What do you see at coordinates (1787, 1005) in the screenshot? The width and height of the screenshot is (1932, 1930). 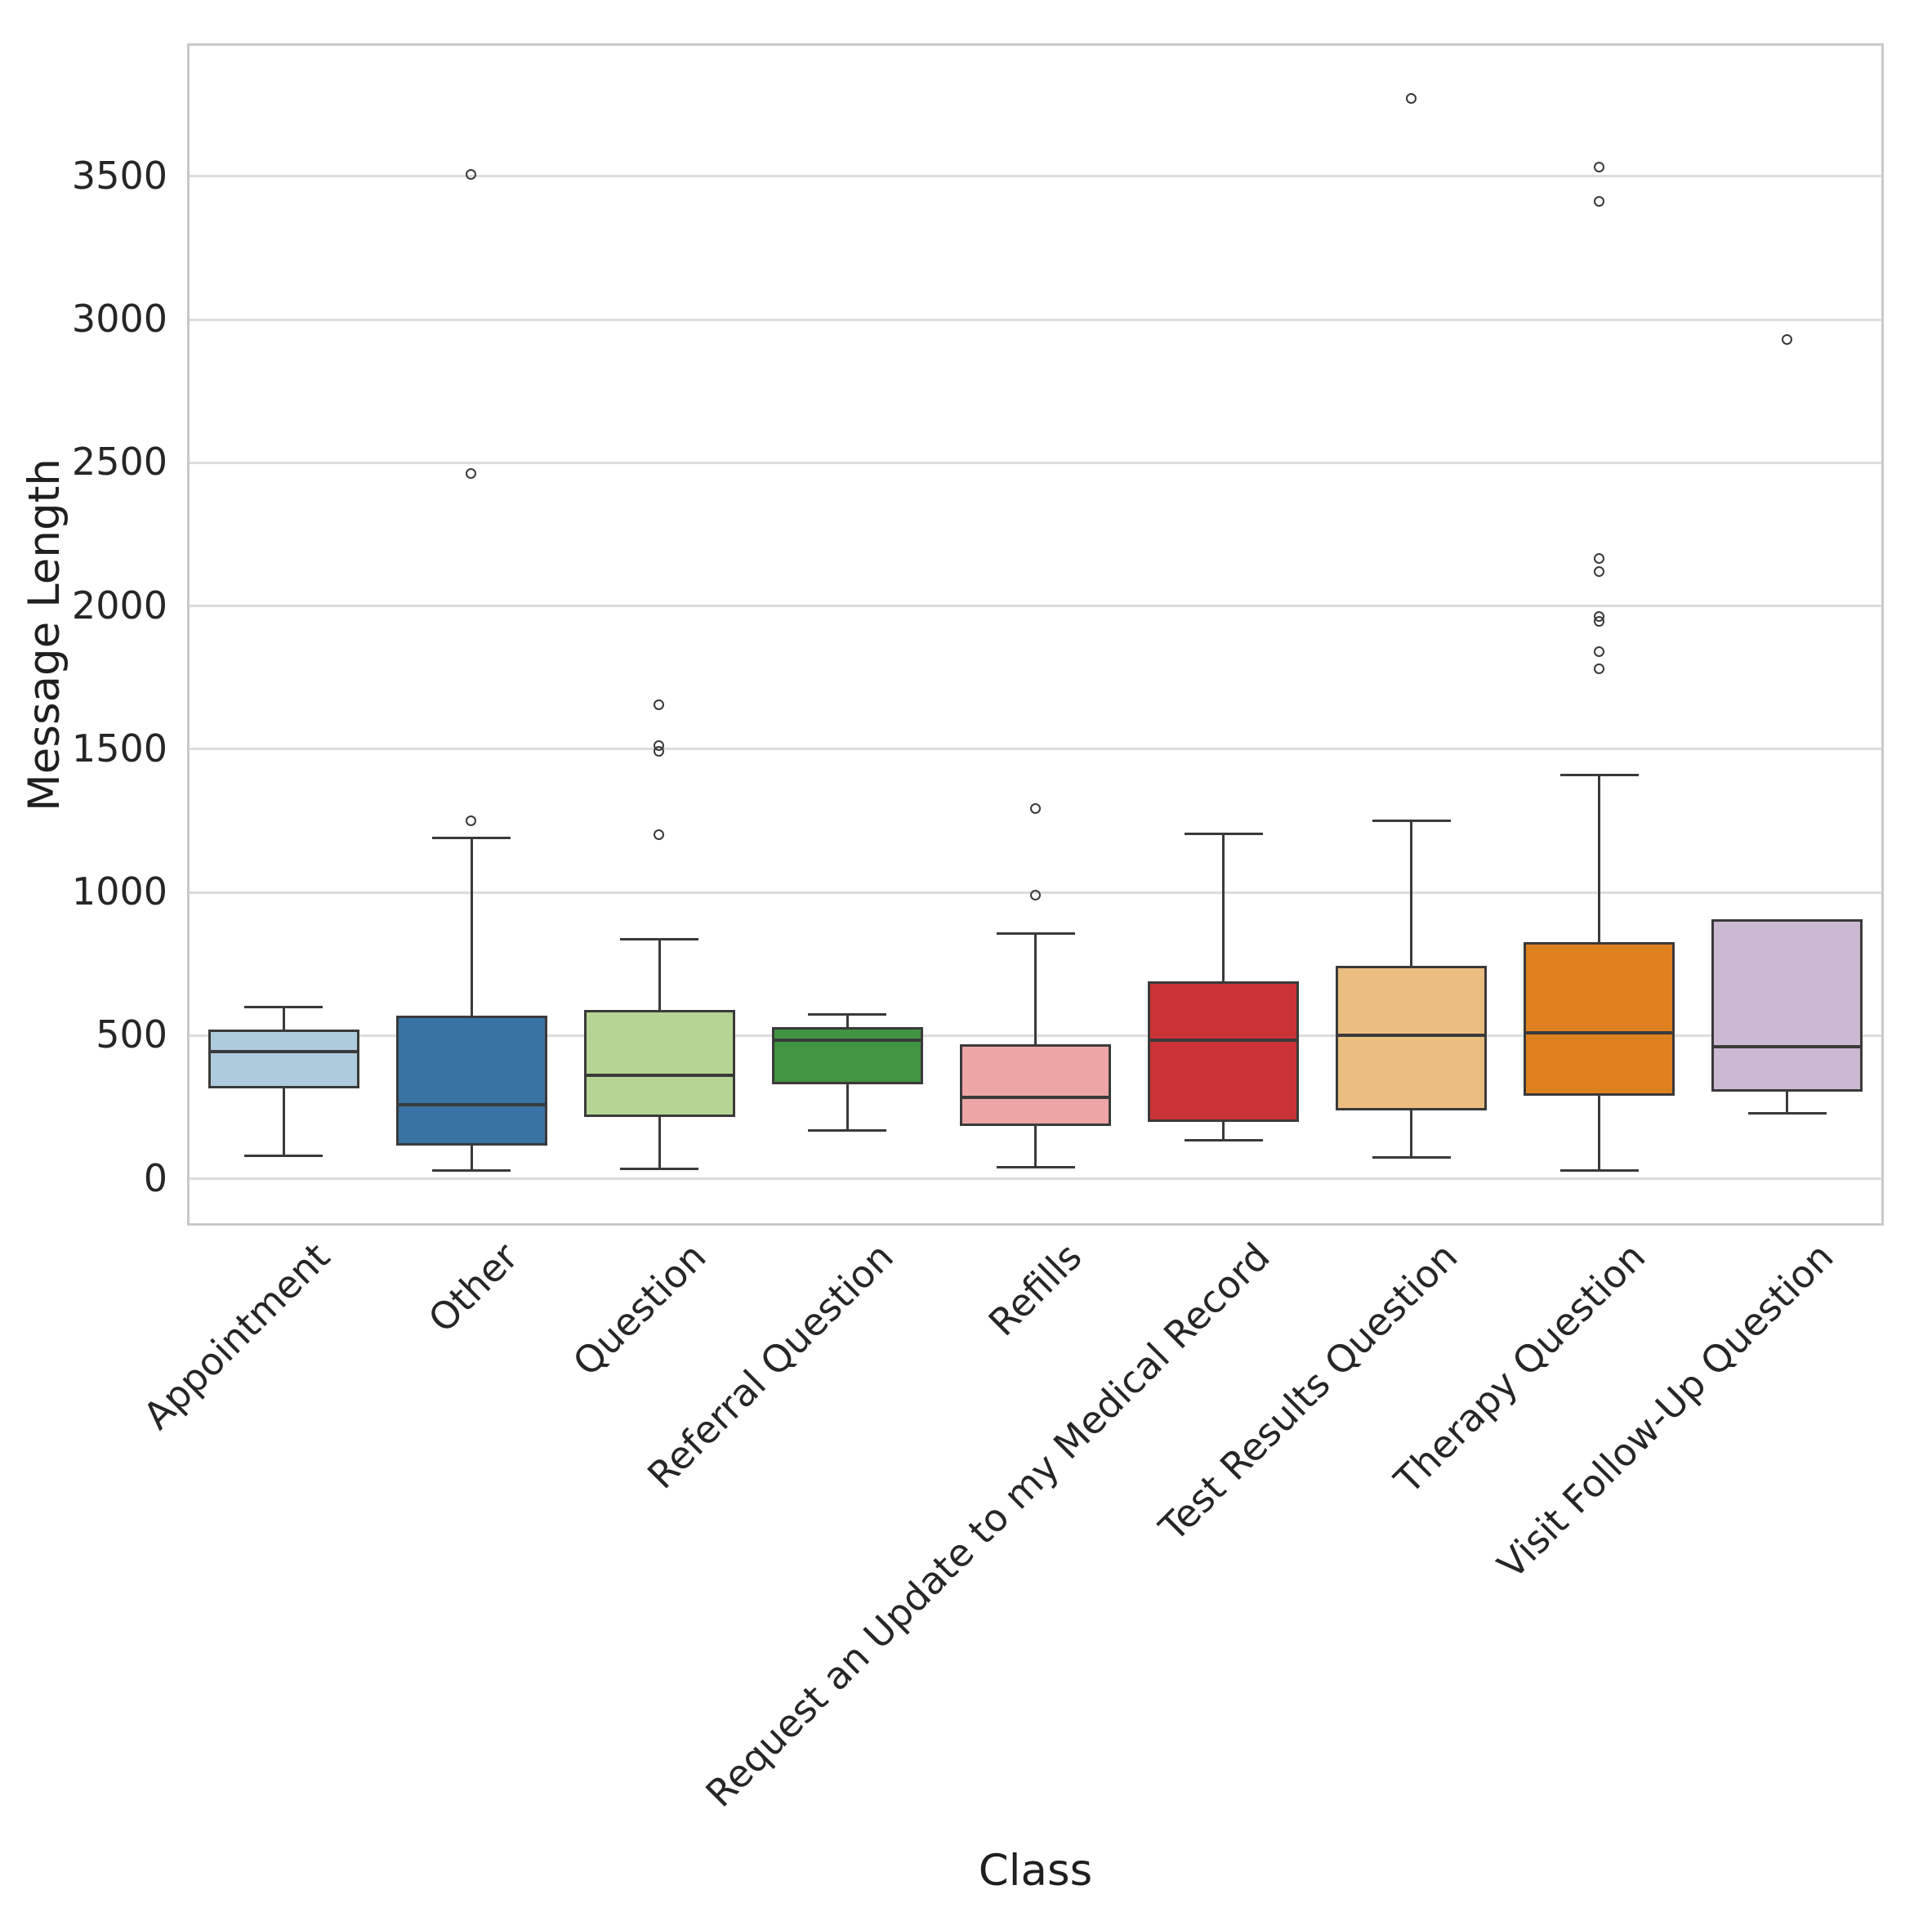 I see `box-visit-follow-up-question` at bounding box center [1787, 1005].